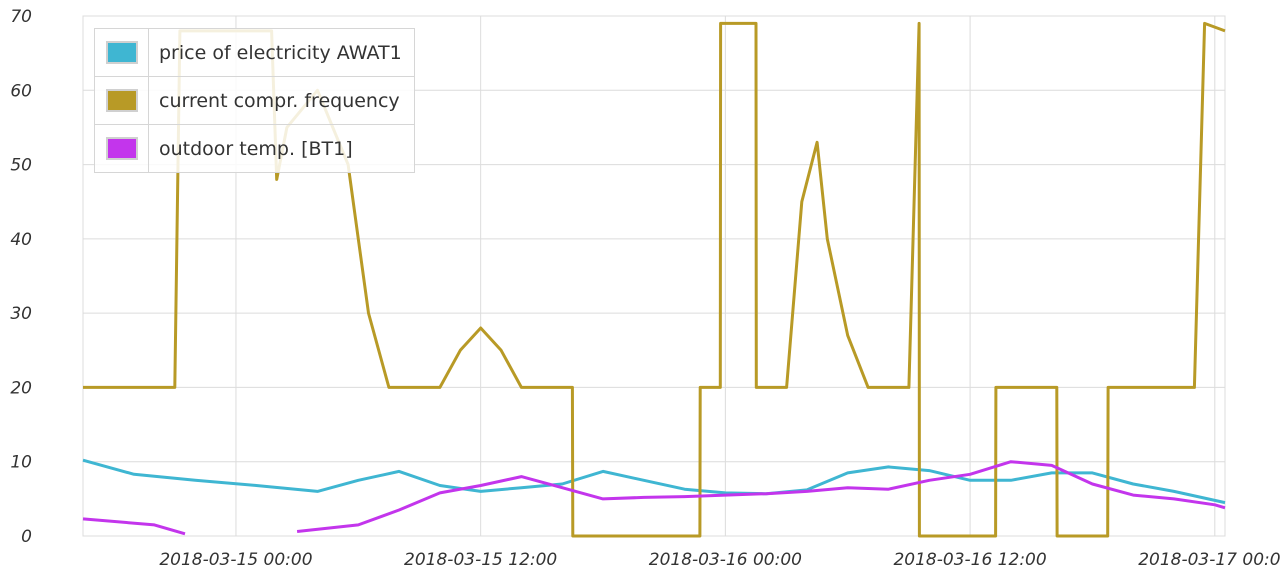 Image resolution: width=1280 pixels, height=574 pixels. What do you see at coordinates (1209, 560) in the screenshot?
I see `x-tick-label: 2018-03-17 00:00` at bounding box center [1209, 560].